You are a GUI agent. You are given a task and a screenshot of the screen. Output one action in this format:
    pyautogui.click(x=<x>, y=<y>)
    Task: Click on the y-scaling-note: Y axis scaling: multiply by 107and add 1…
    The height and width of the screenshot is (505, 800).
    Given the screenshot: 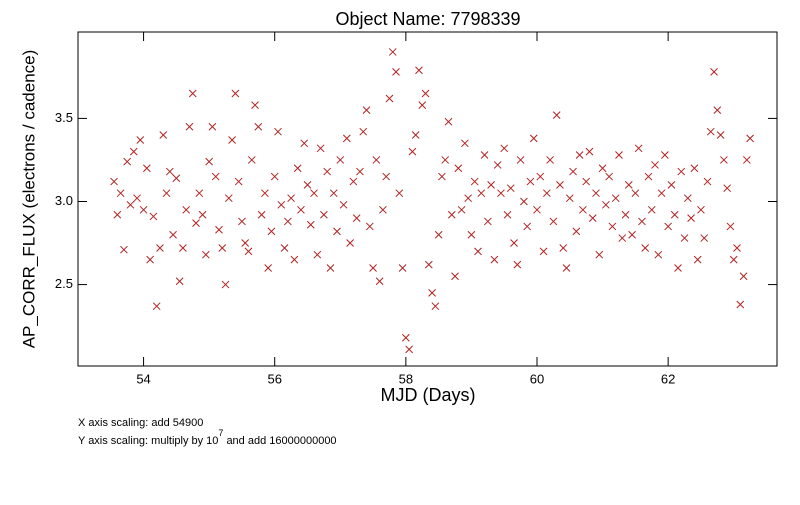 What is the action you would take?
    pyautogui.click(x=207, y=437)
    